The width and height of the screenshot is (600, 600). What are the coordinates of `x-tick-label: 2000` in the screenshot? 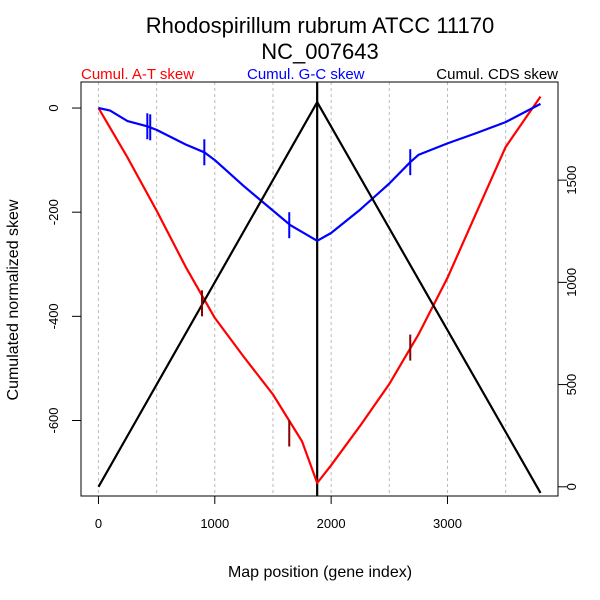 It's located at (331, 523).